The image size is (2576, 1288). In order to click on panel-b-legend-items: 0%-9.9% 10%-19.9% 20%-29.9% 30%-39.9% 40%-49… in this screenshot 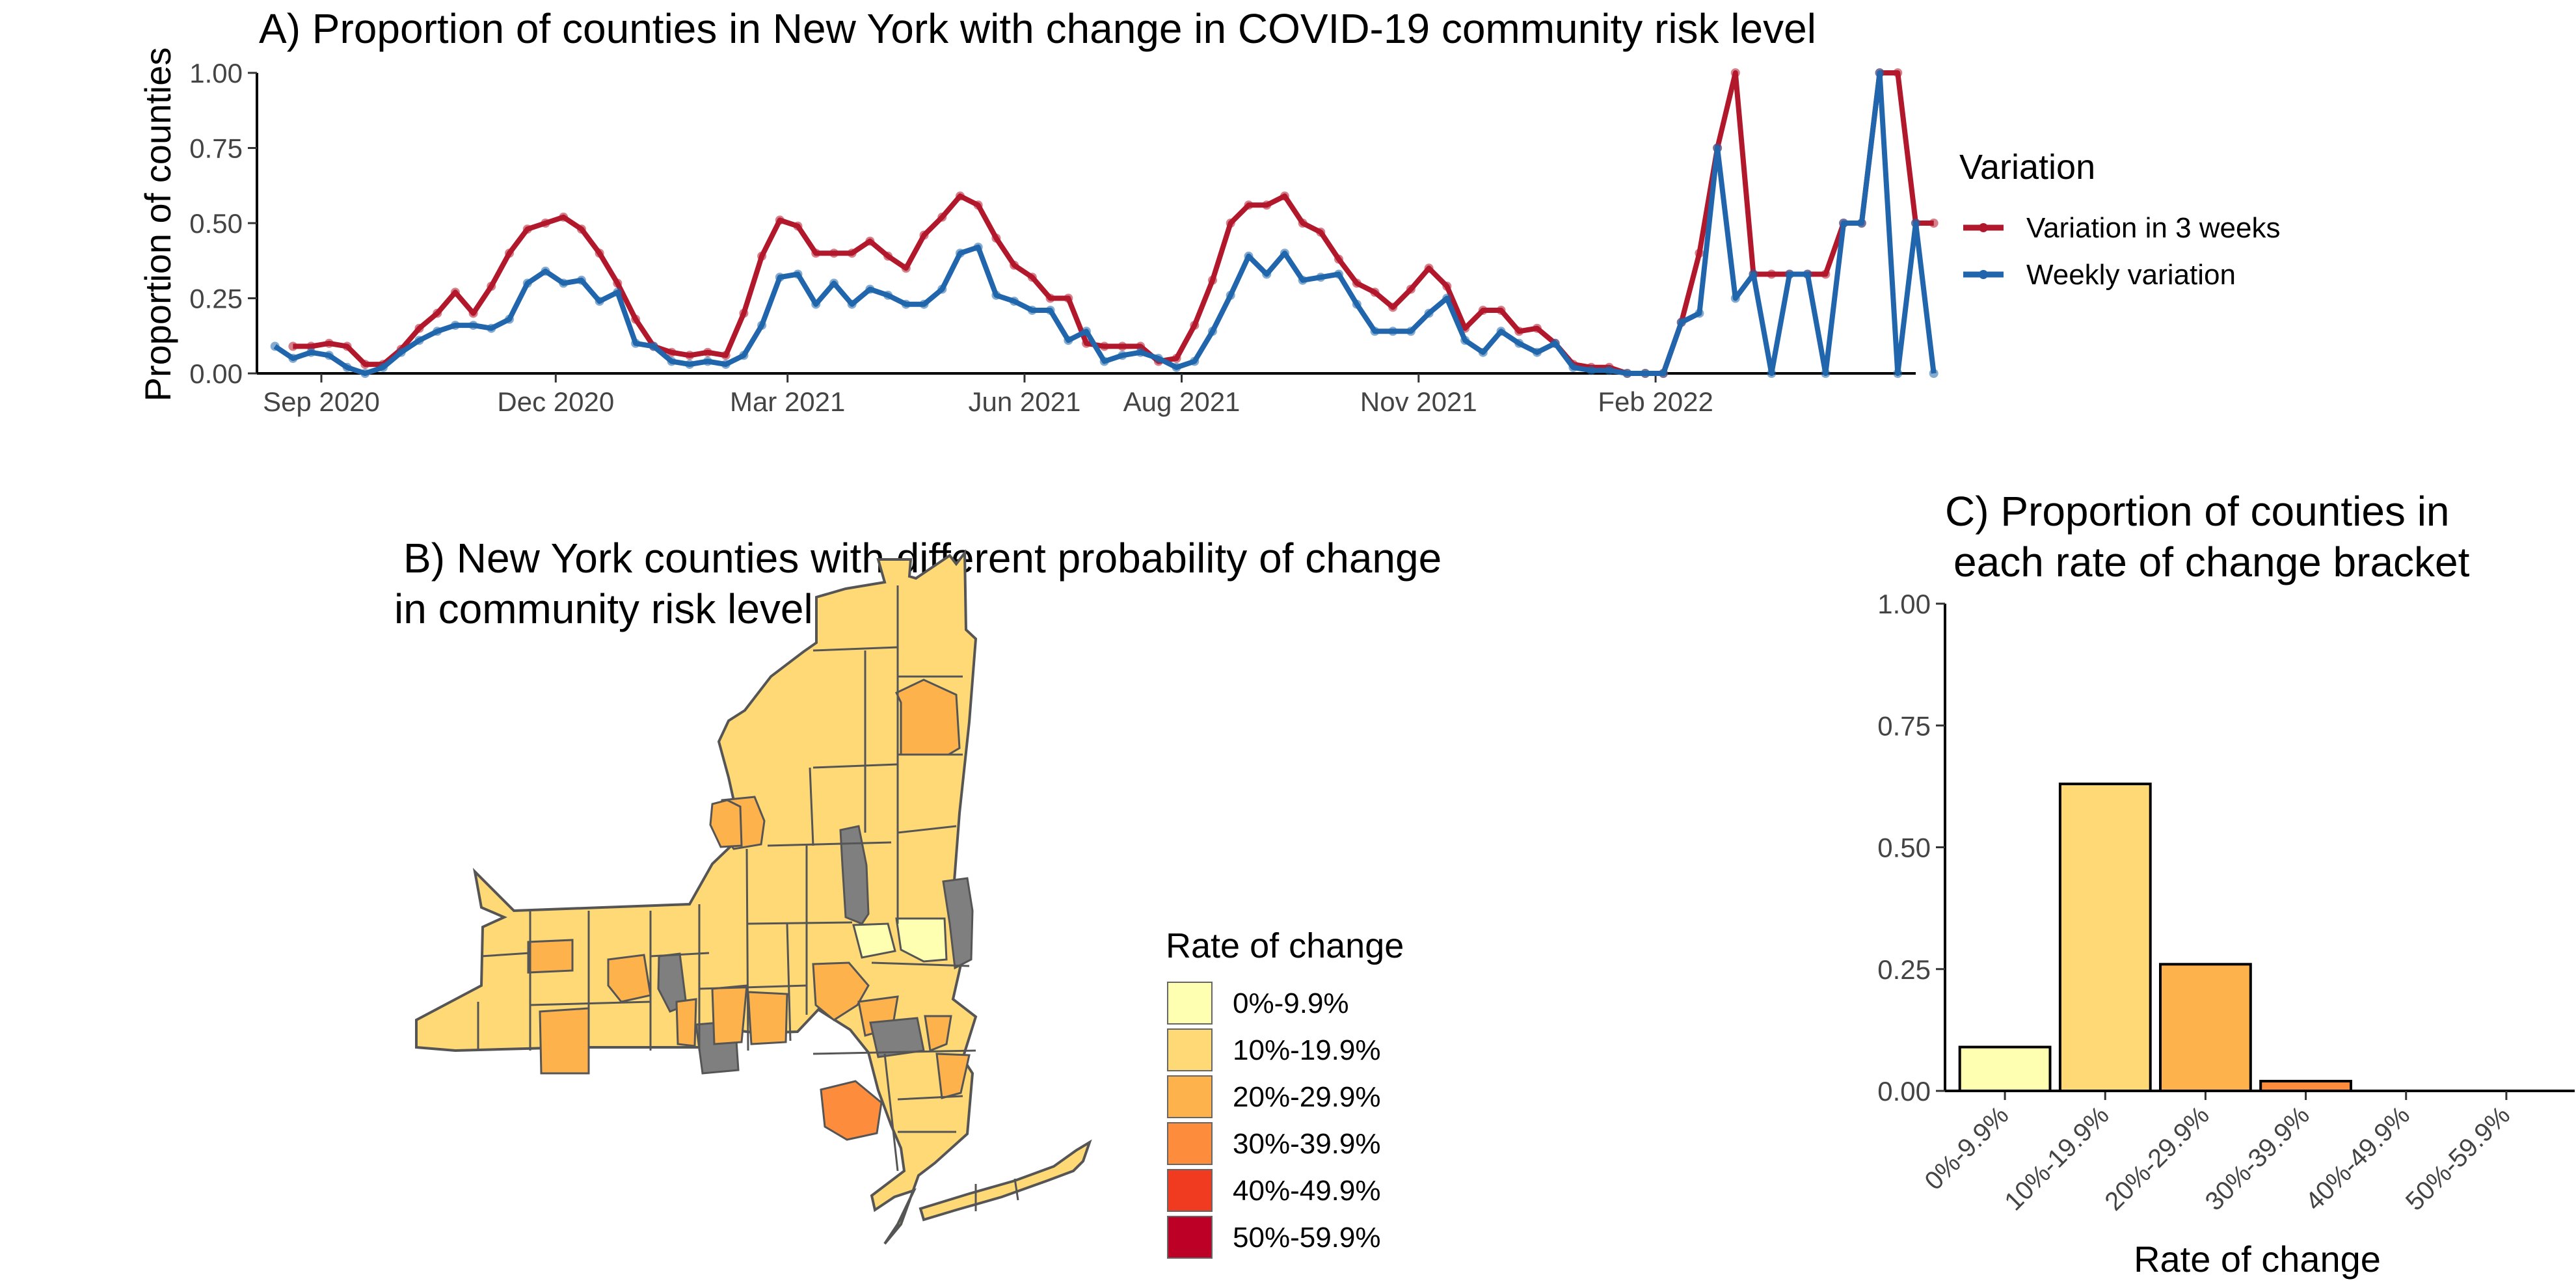, I will do `click(1273, 1120)`.